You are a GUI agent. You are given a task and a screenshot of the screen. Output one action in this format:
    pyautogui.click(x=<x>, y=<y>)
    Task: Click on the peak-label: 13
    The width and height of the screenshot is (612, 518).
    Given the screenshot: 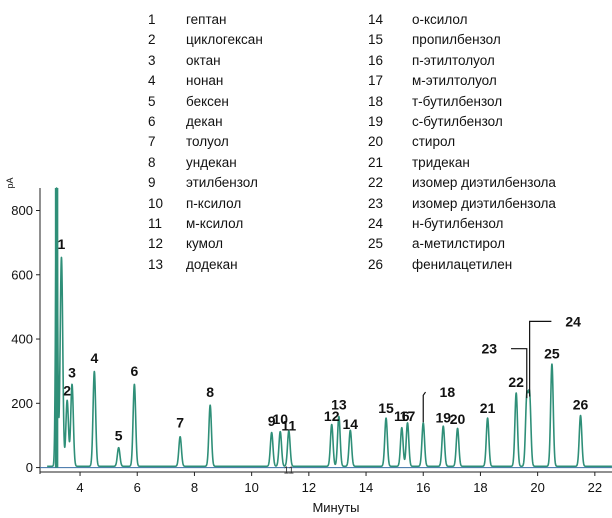 What is the action you would take?
    pyautogui.click(x=339, y=405)
    